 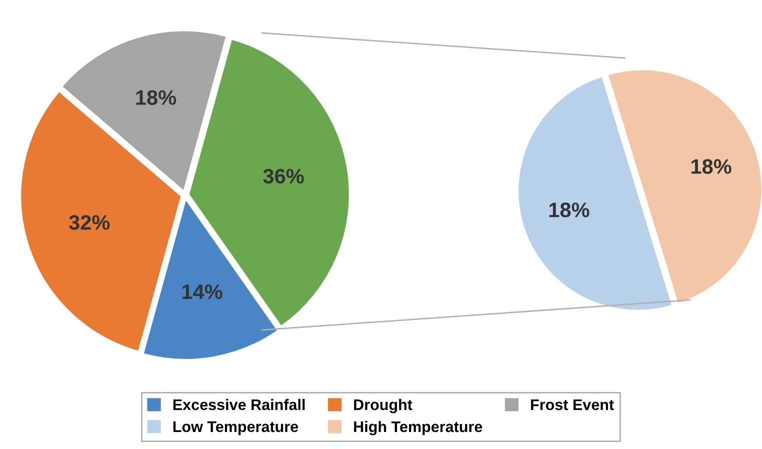 I want to click on data-label: 36%, so click(x=283, y=176).